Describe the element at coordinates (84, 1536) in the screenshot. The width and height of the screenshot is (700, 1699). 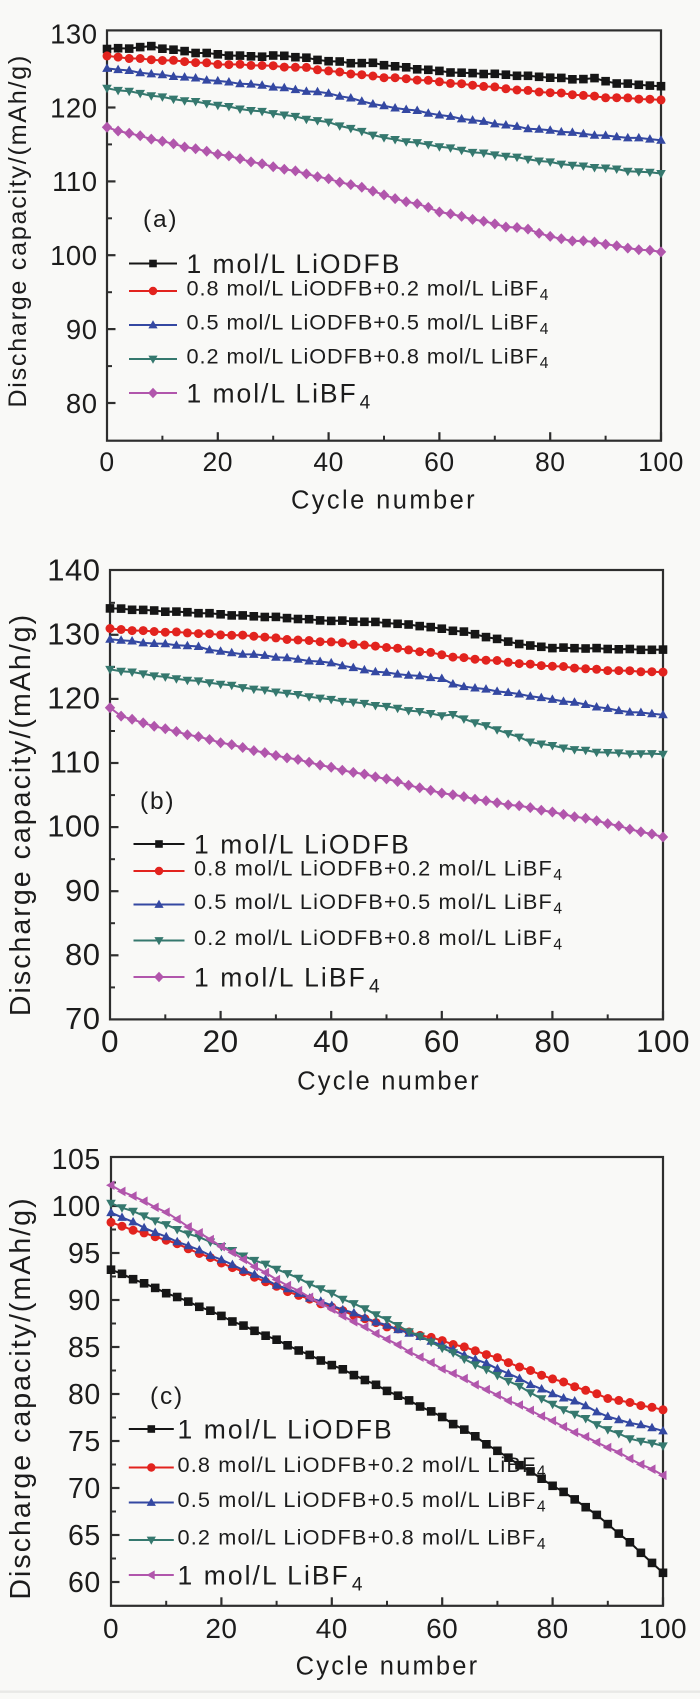
I see `svg-text: 65` at that location.